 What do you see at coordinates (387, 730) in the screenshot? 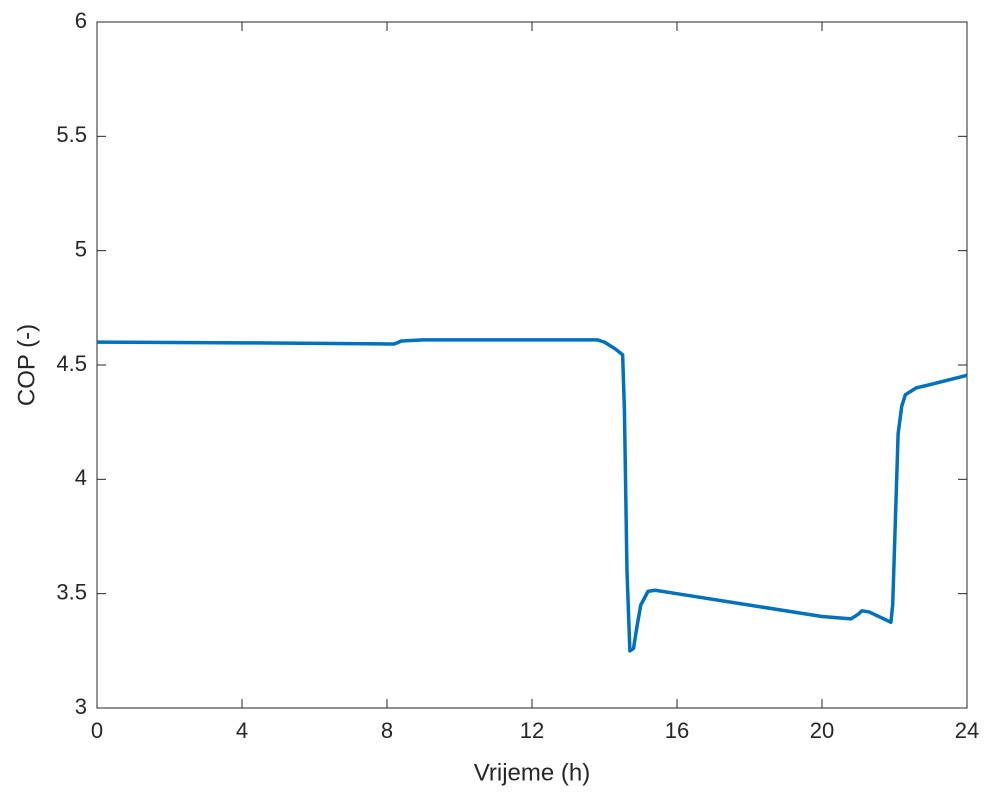
I see `x-tick-label: 8` at bounding box center [387, 730].